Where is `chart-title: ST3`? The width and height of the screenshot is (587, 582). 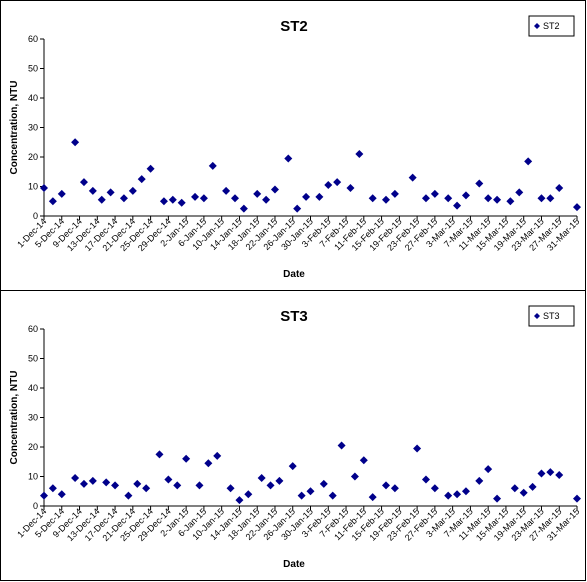 chart-title: ST3 is located at coordinates (294, 316).